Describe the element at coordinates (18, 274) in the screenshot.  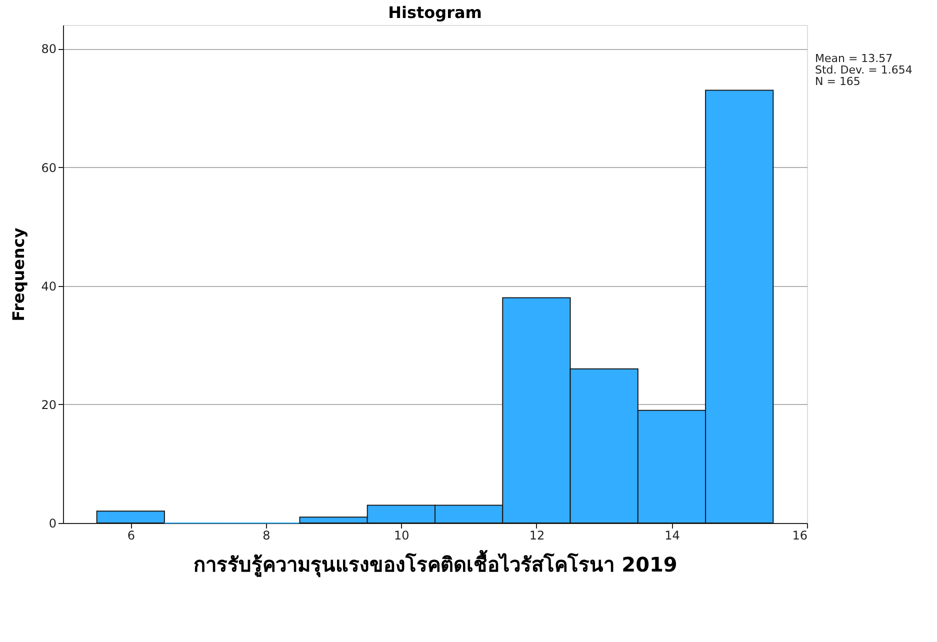
I see `y-axis-title: Frequency` at that location.